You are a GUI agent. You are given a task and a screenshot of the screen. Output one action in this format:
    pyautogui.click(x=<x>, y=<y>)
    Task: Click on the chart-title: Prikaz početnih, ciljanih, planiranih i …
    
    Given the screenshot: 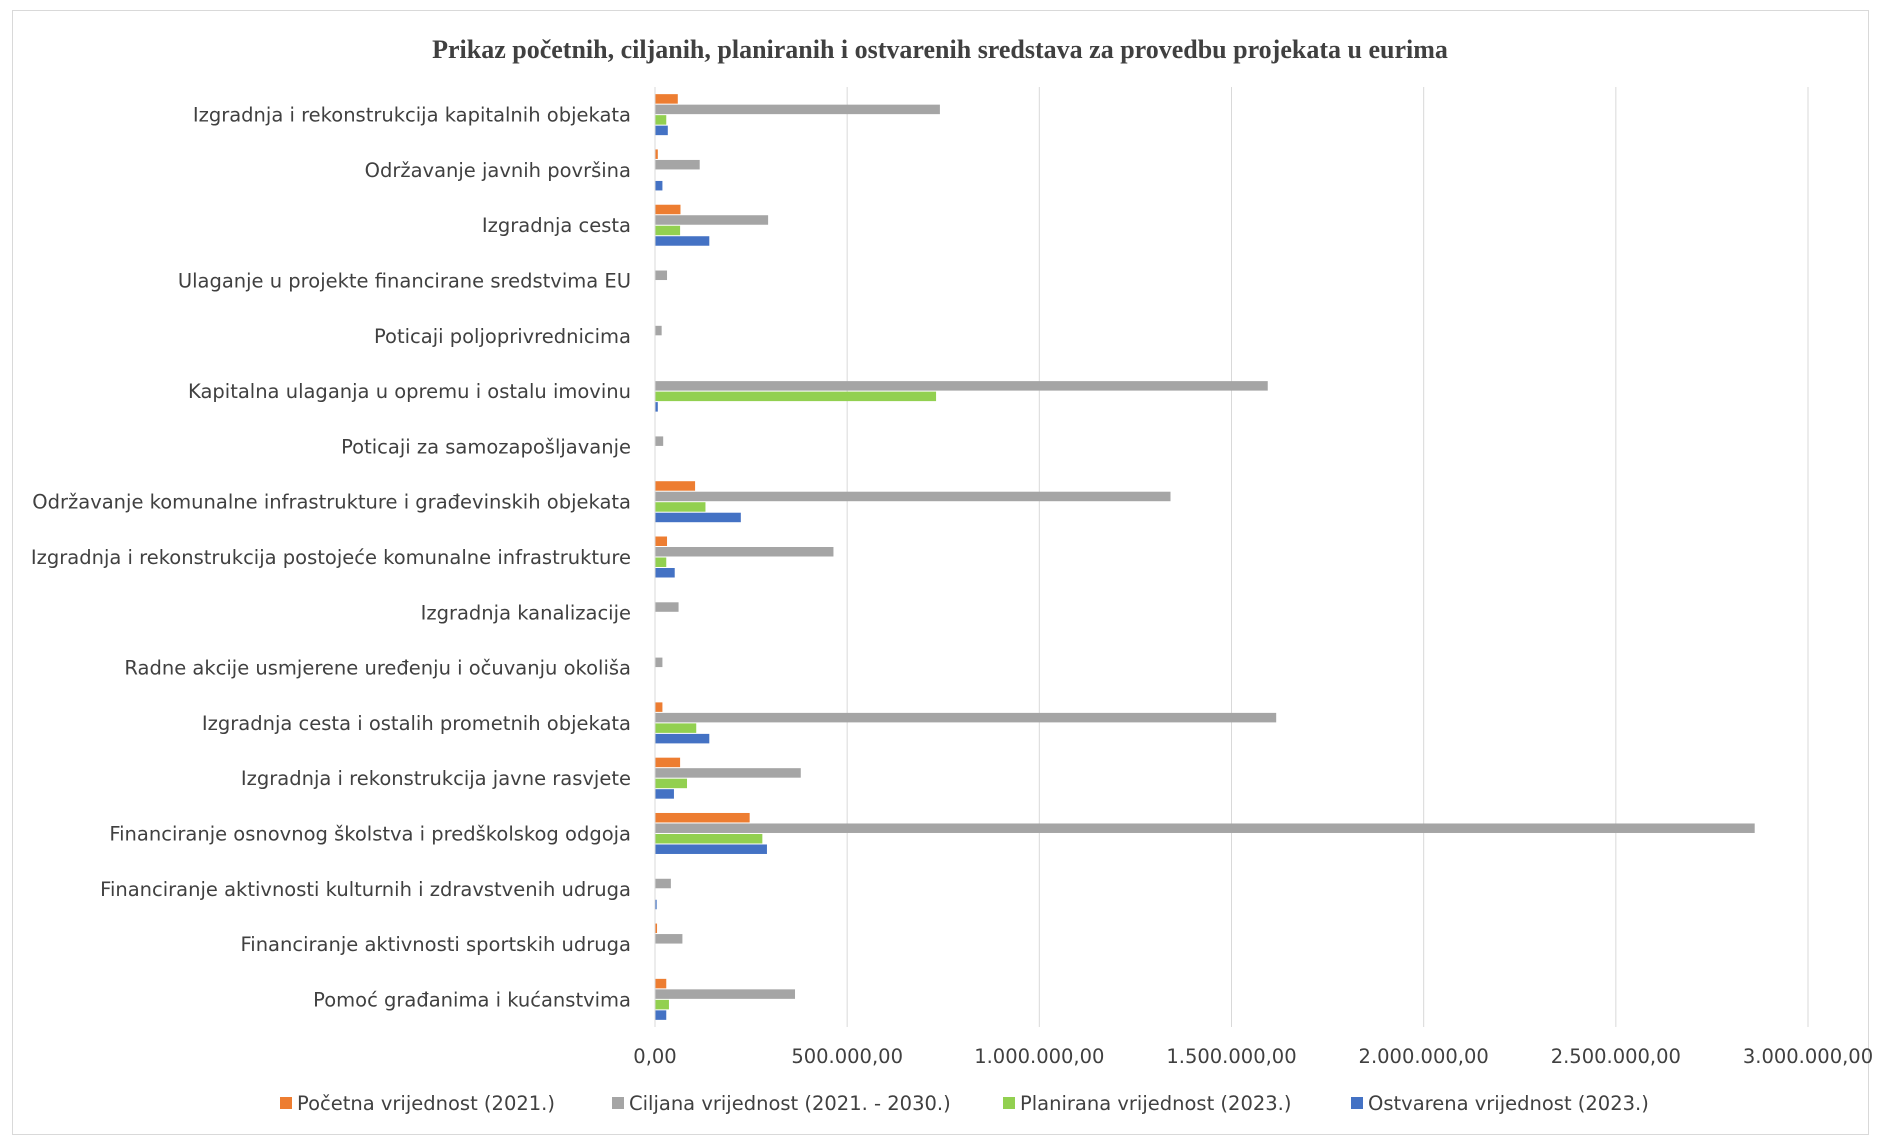 What is the action you would take?
    pyautogui.click(x=940, y=49)
    